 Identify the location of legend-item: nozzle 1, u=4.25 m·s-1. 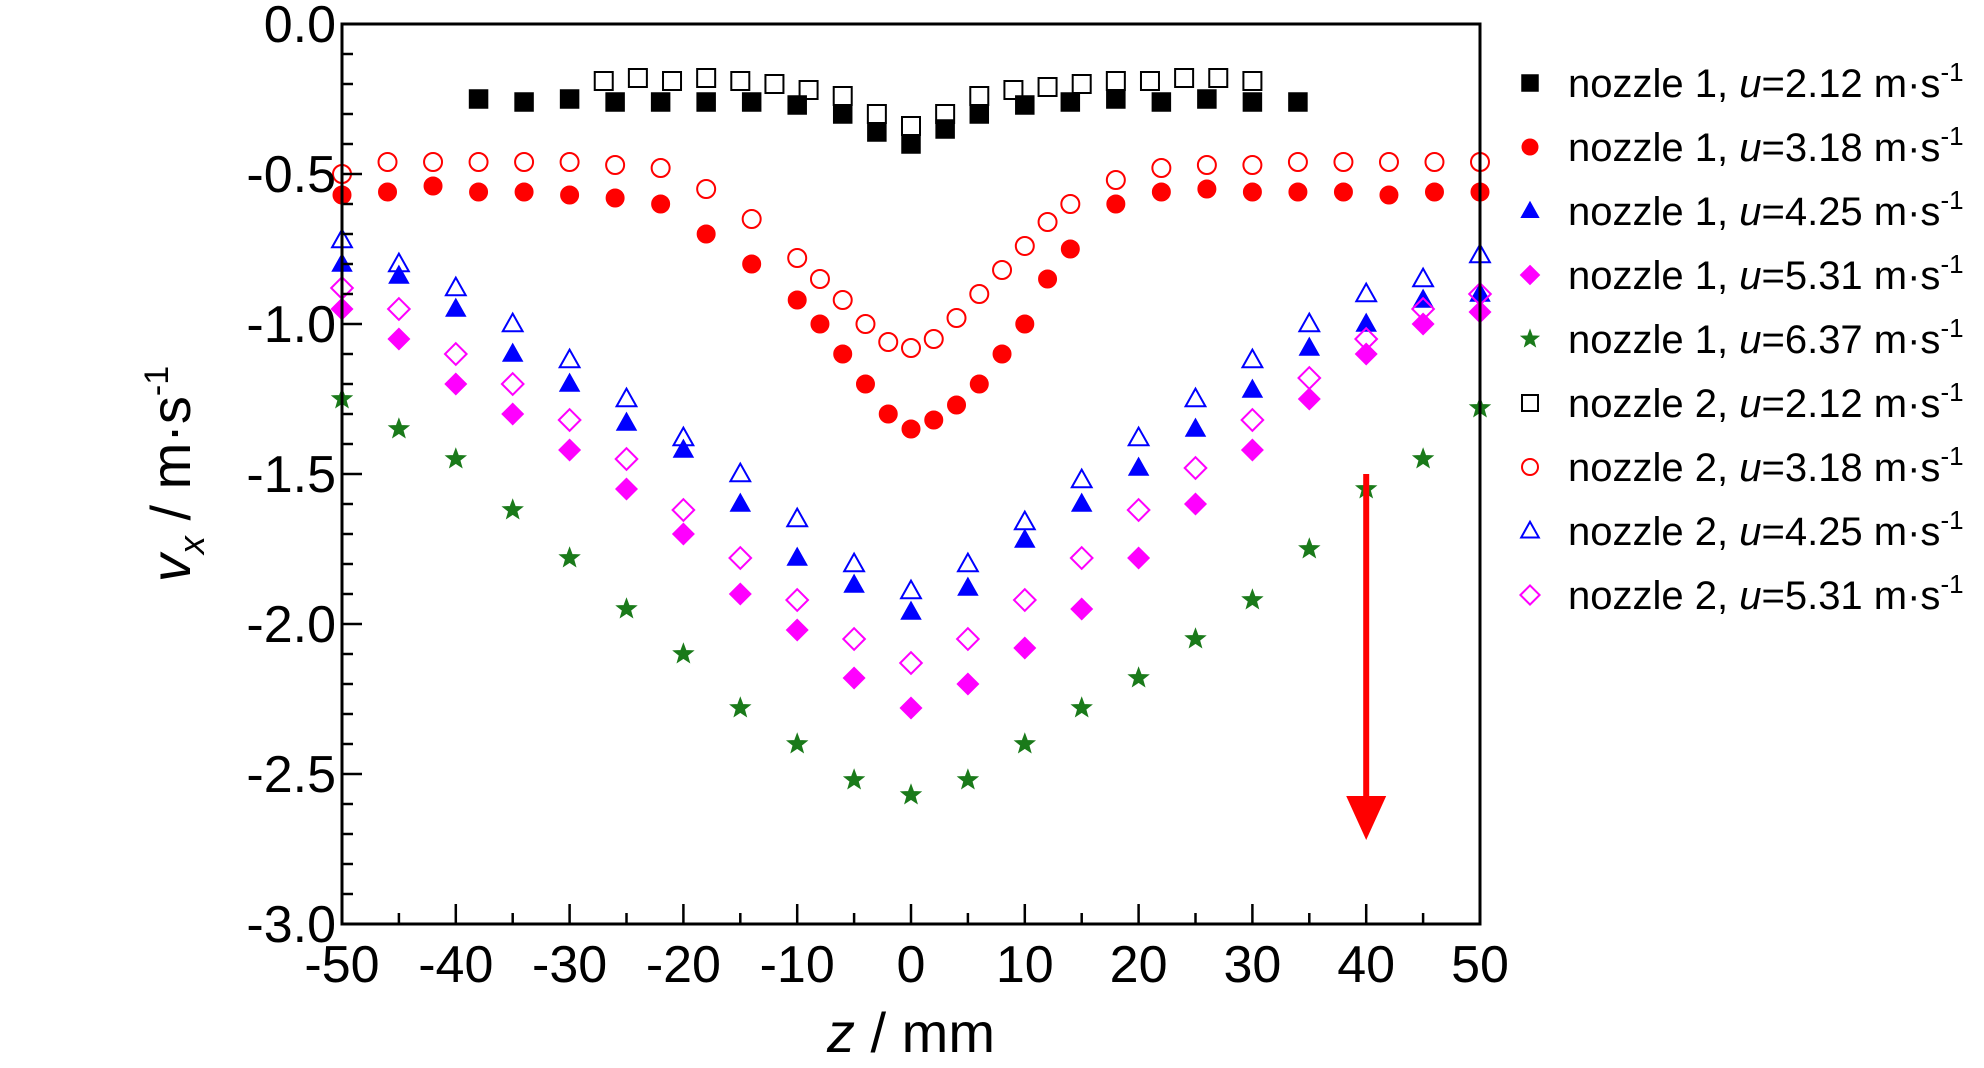
(1742, 209).